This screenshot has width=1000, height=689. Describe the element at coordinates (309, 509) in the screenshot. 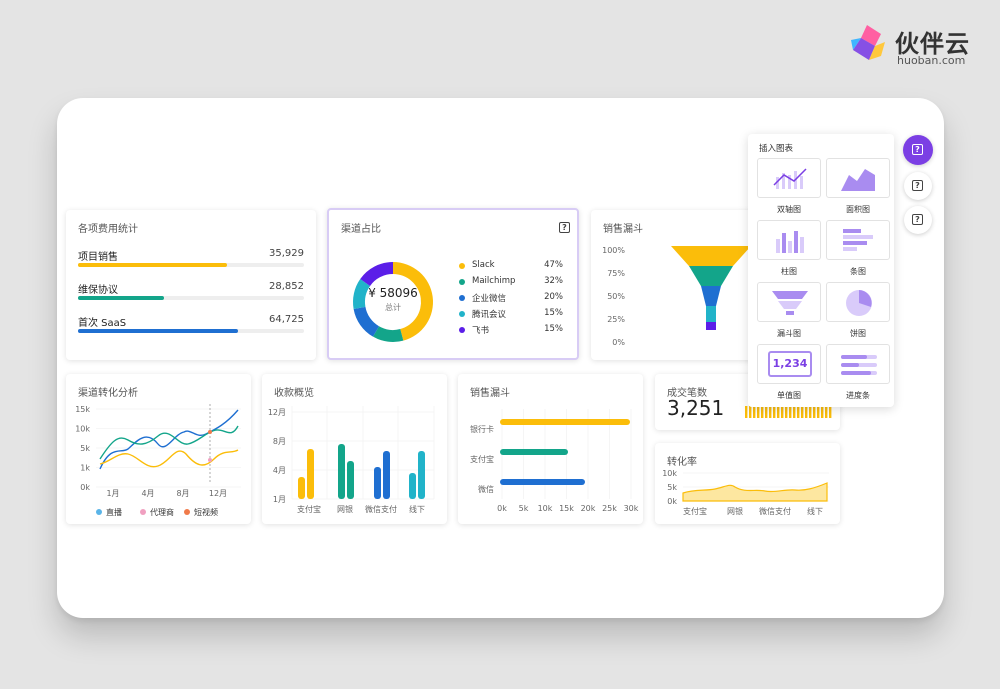

I see `axis-tick-label: 支付宝` at that location.